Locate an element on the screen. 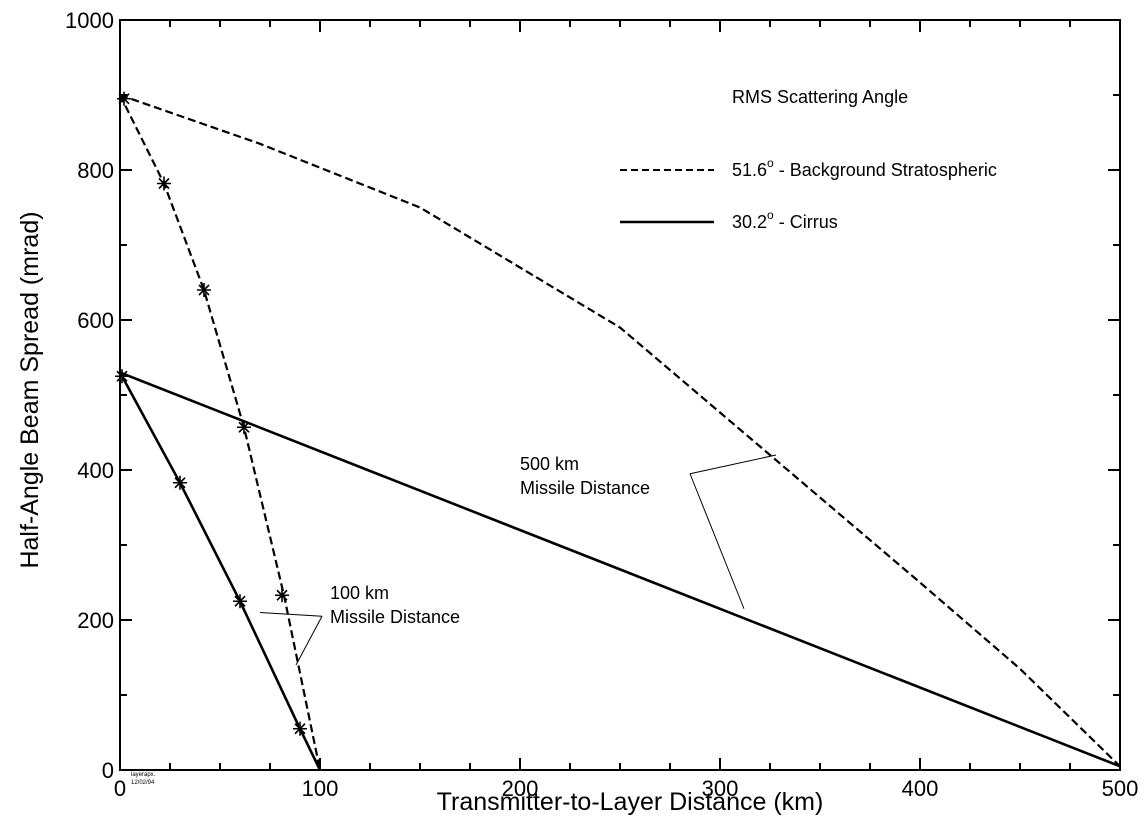  annotation-text: 100 km is located at coordinates (359, 593).